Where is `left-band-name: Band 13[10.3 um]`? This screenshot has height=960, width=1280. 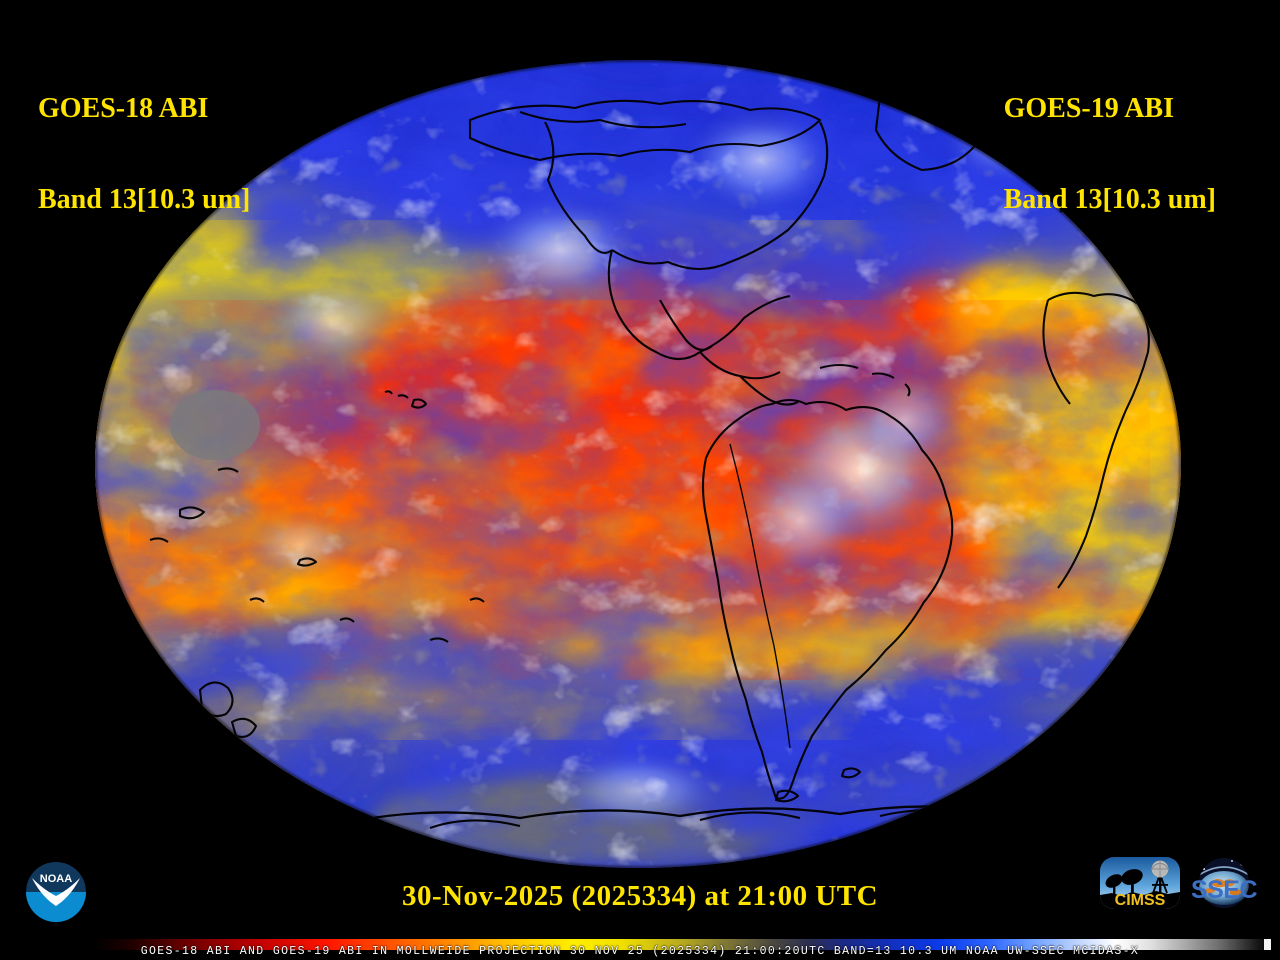
left-band-name: Band 13[10.3 um] is located at coordinates (144, 200).